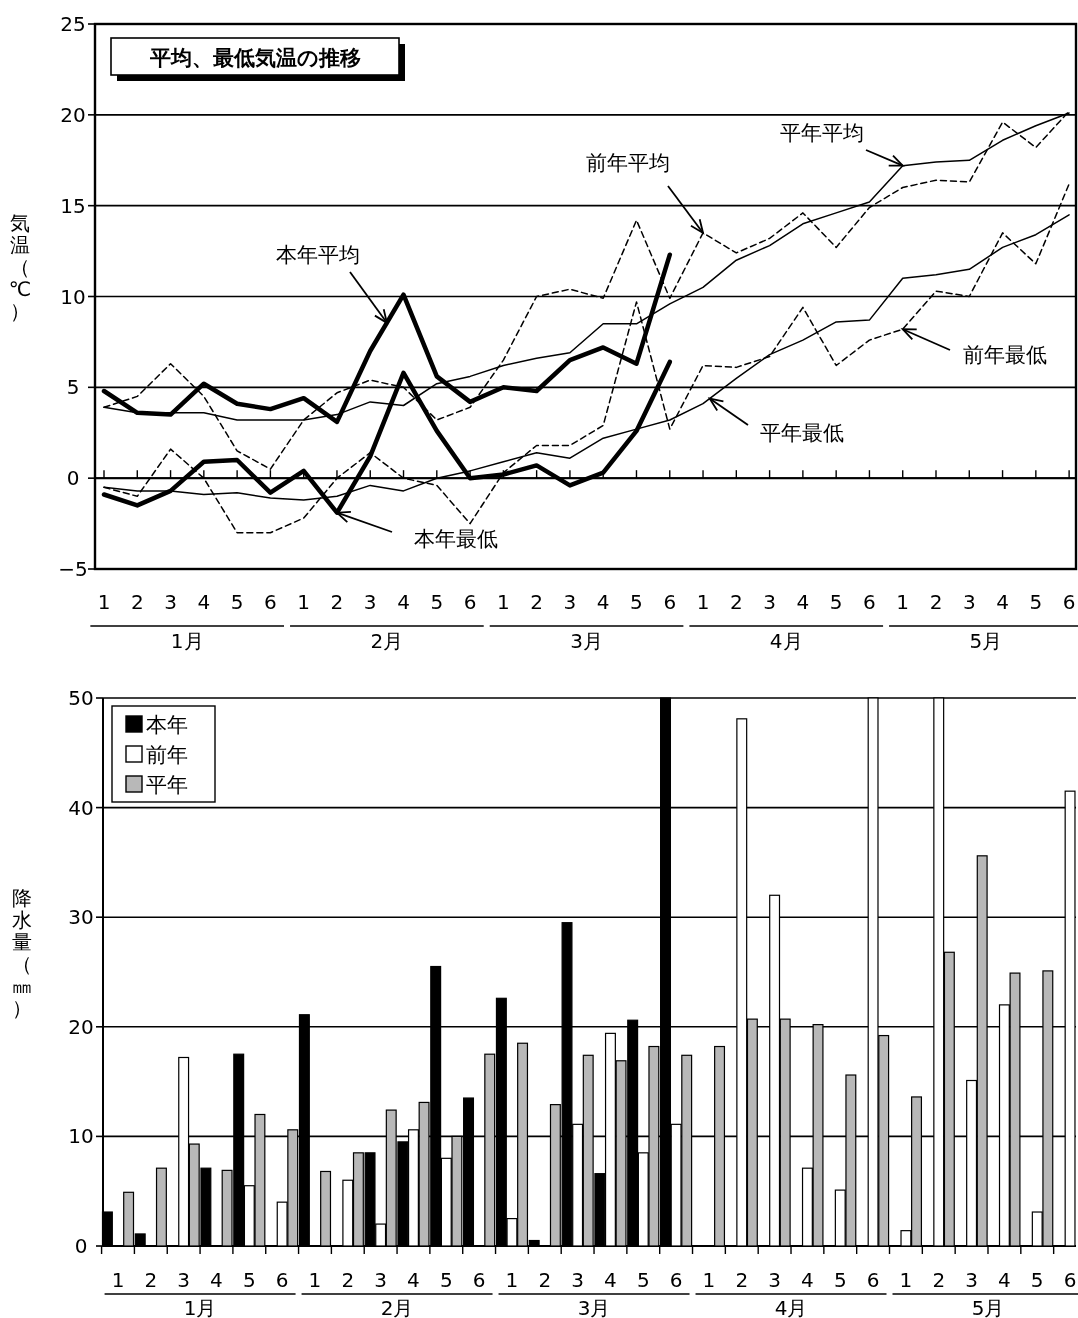 The height and width of the screenshot is (1318, 1078). What do you see at coordinates (167, 725) in the screenshot?
I see `legend-label: 本年` at bounding box center [167, 725].